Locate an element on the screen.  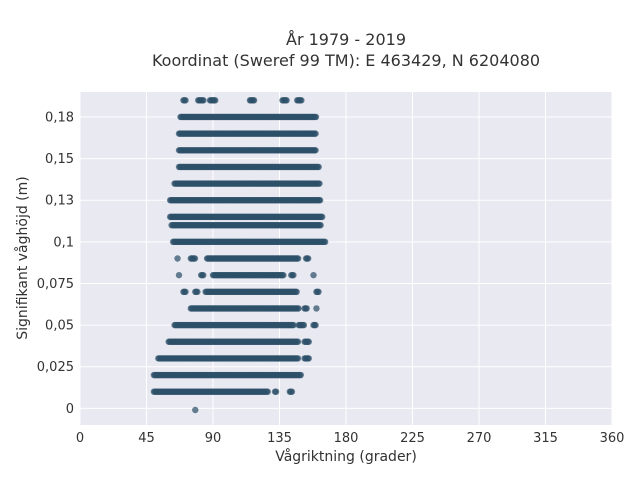
y-tick-label: 0,1 is located at coordinates (63, 242).